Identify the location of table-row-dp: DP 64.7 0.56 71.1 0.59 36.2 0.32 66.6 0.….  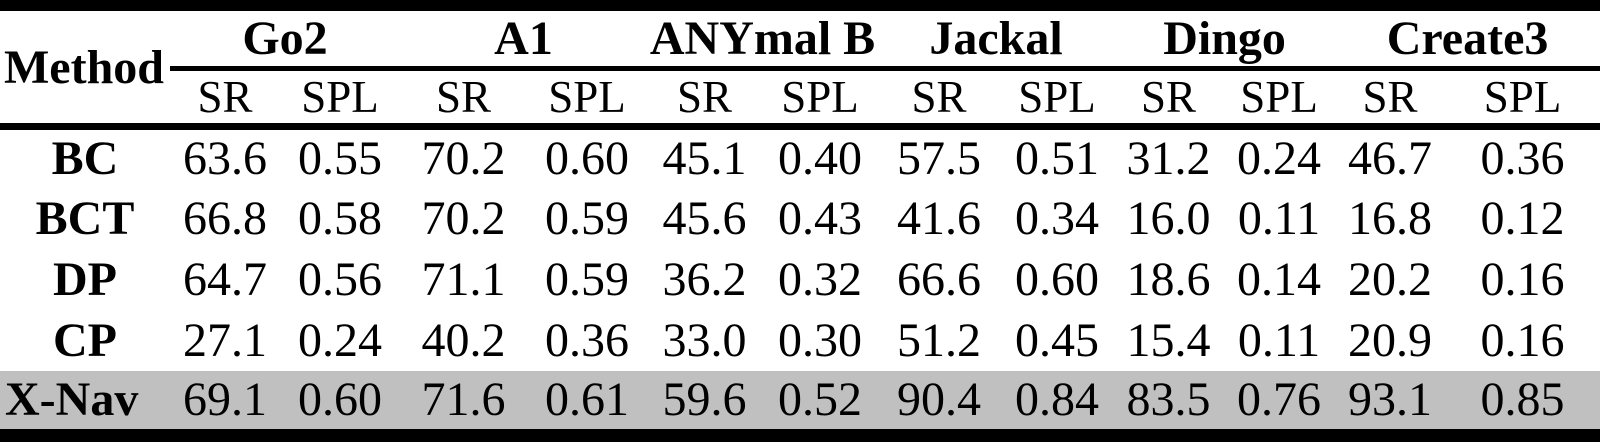
(800, 279).